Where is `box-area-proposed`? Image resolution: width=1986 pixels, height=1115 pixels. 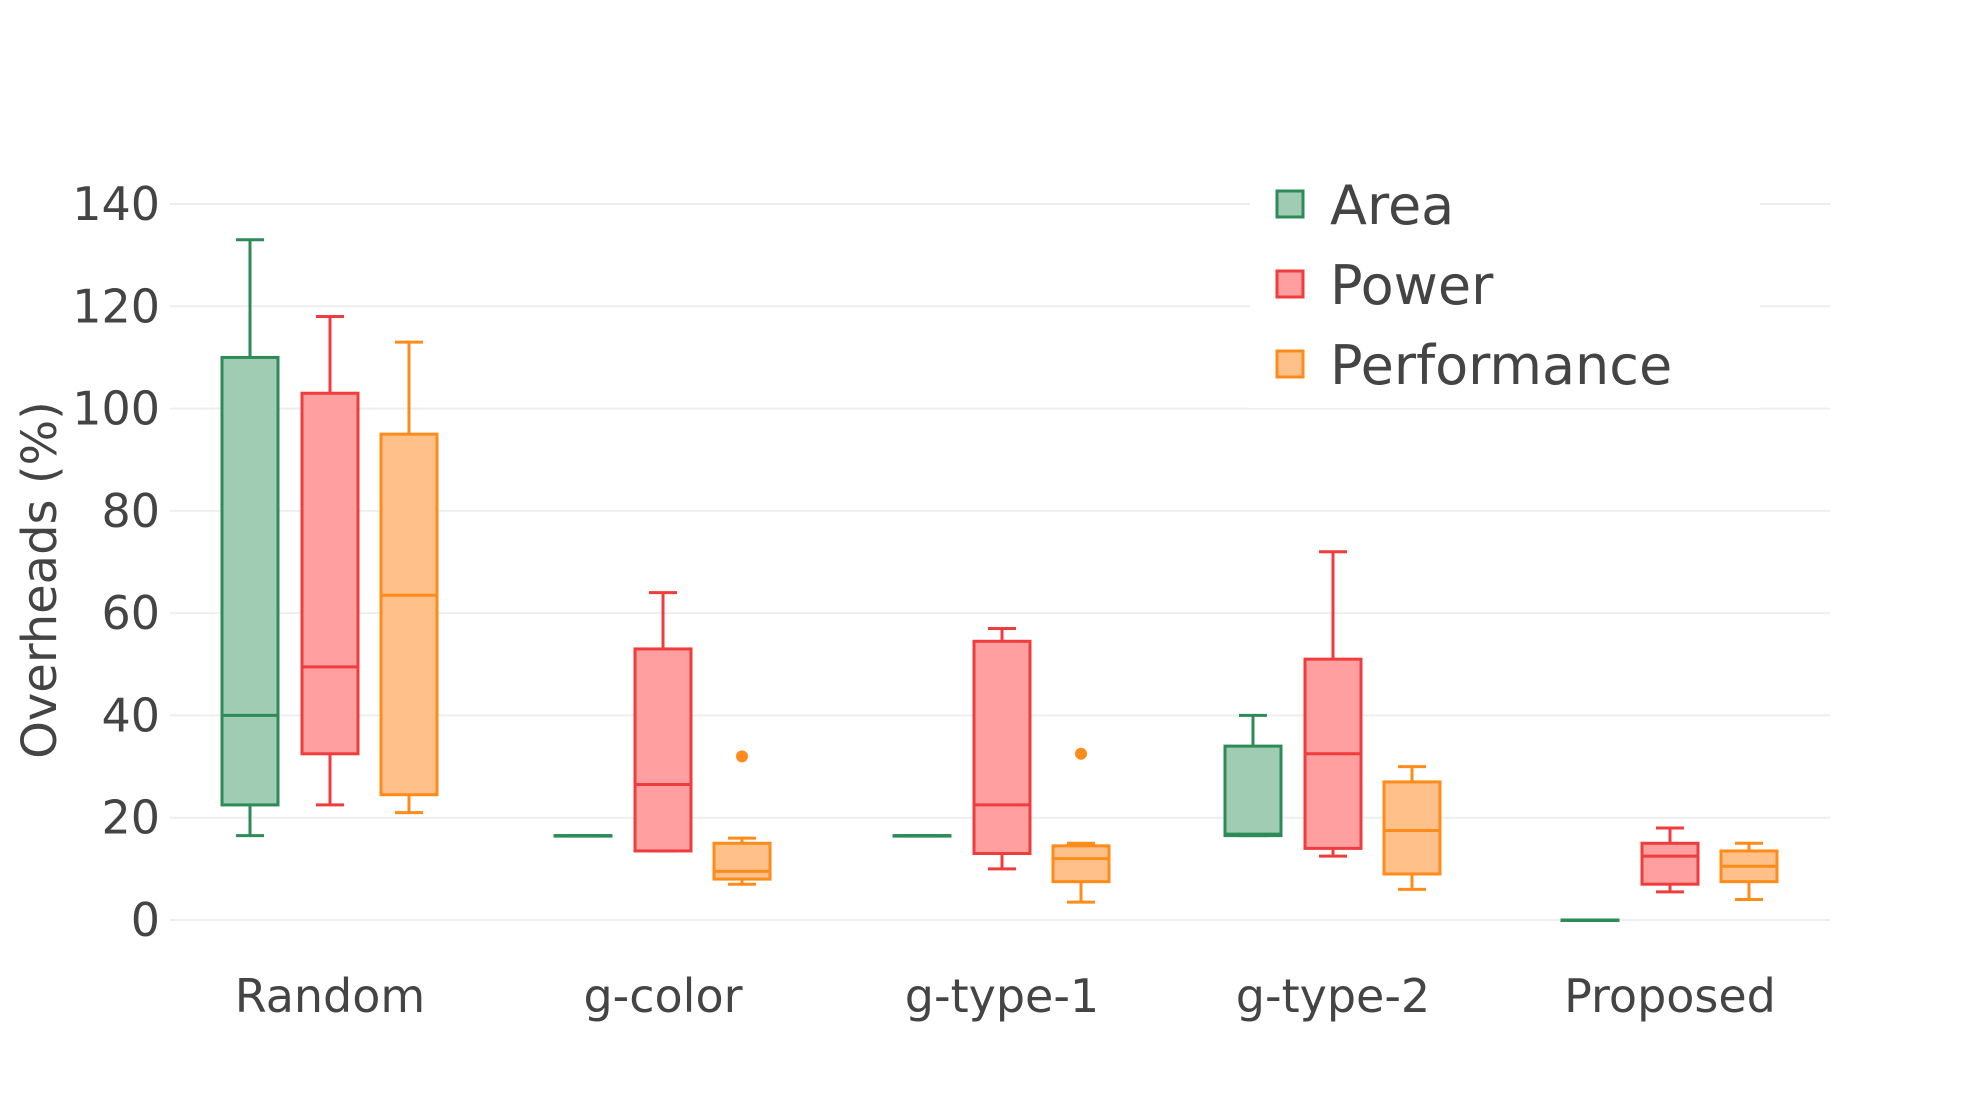 box-area-proposed is located at coordinates (1590, 920).